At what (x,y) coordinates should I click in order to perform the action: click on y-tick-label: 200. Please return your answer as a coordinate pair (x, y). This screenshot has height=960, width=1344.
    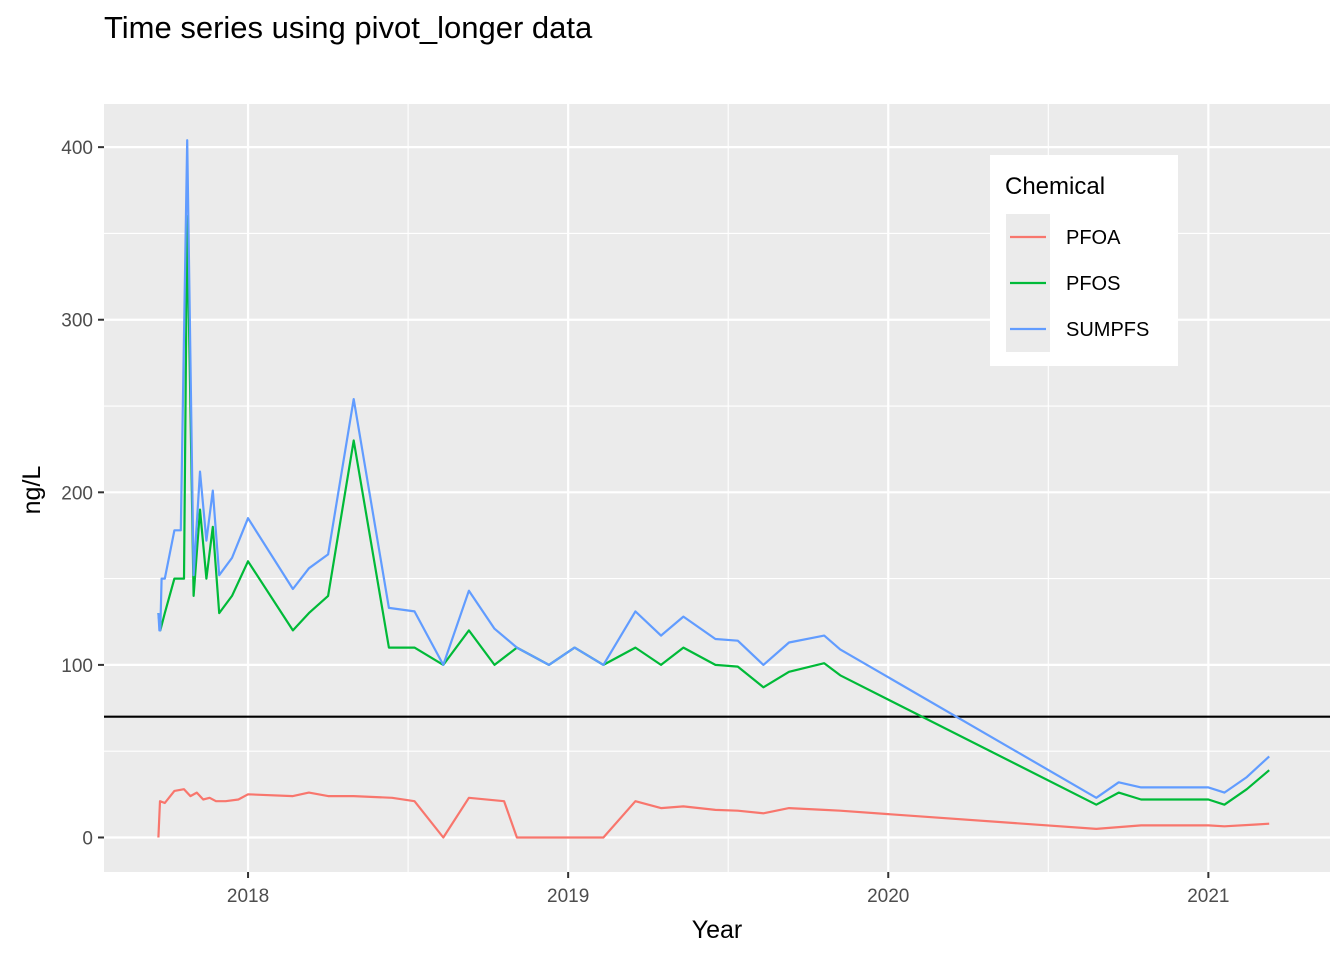
    Looking at the image, I should click on (77, 493).